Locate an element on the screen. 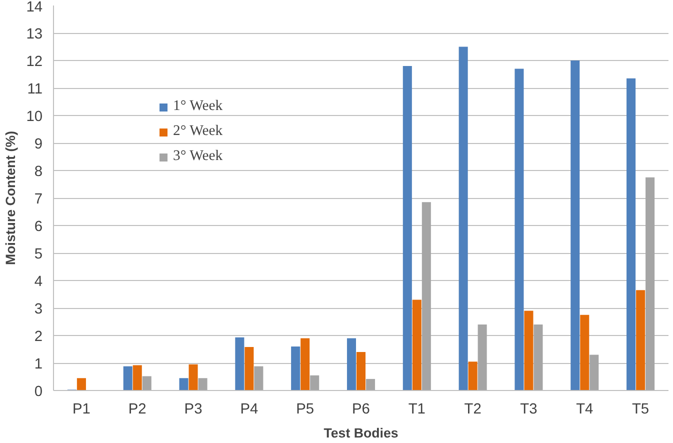  x-tick-label: P6 is located at coordinates (361, 410).